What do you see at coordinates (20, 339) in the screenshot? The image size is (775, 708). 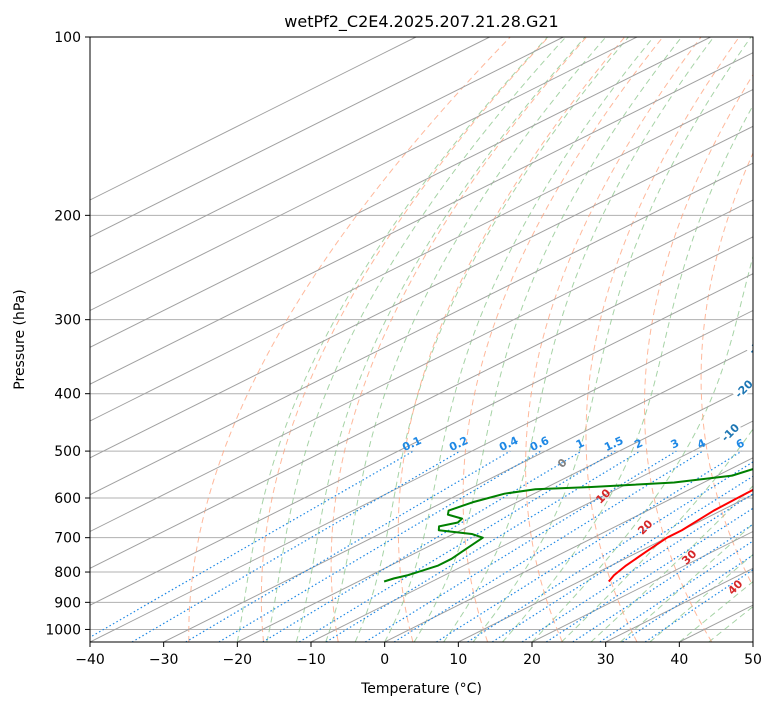 I see `y-axis-label: Pressure (hPa)` at bounding box center [20, 339].